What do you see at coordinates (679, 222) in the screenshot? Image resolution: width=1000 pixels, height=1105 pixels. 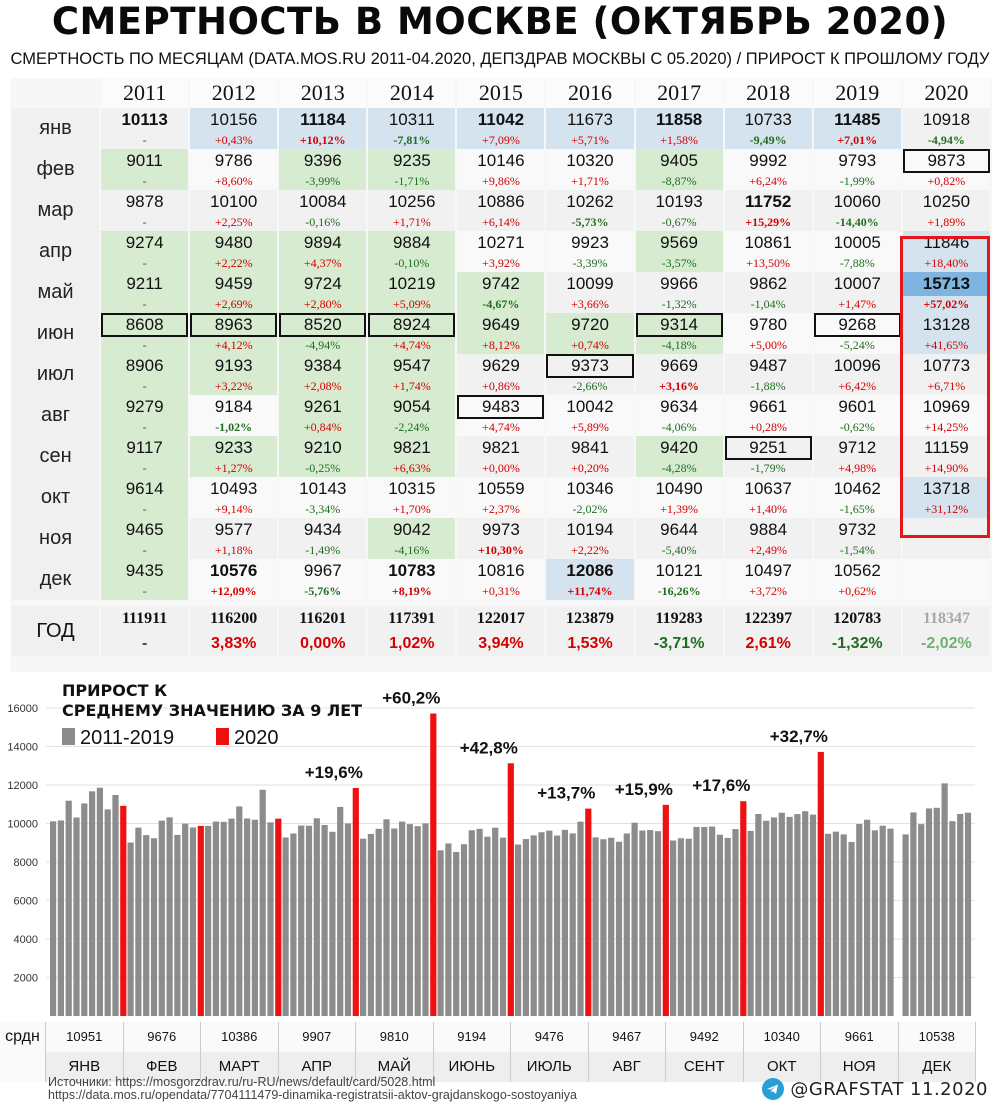 I see `pct-cell: -0,67%` at bounding box center [679, 222].